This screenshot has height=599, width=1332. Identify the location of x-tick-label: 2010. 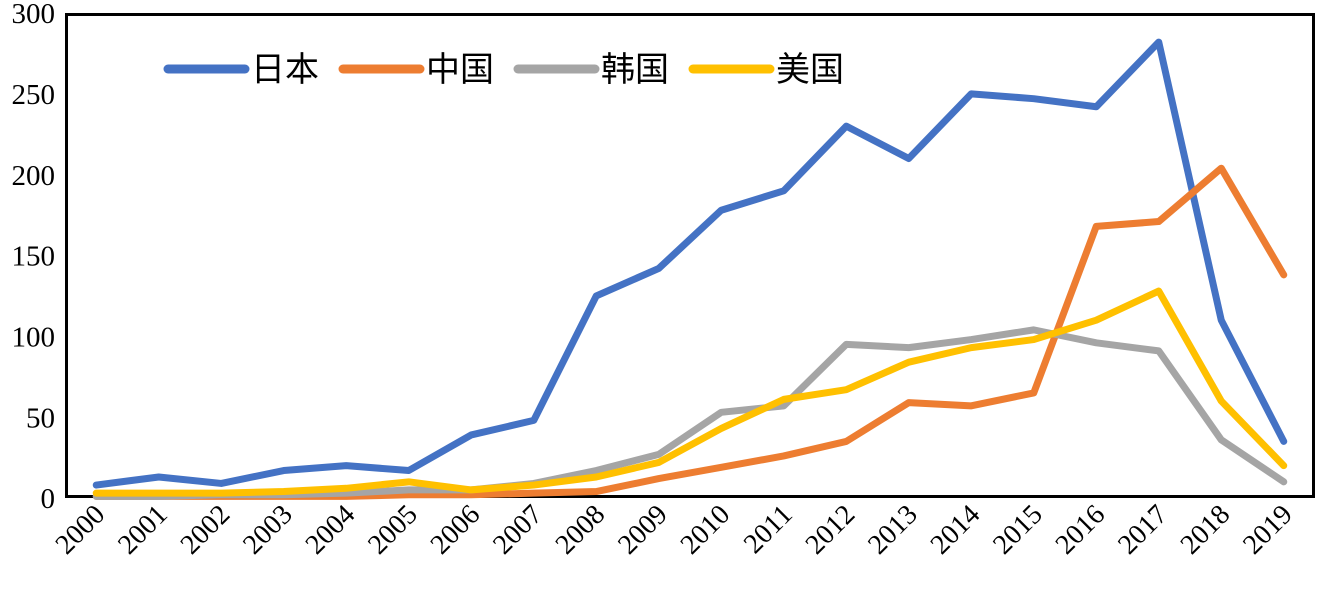
(706, 530).